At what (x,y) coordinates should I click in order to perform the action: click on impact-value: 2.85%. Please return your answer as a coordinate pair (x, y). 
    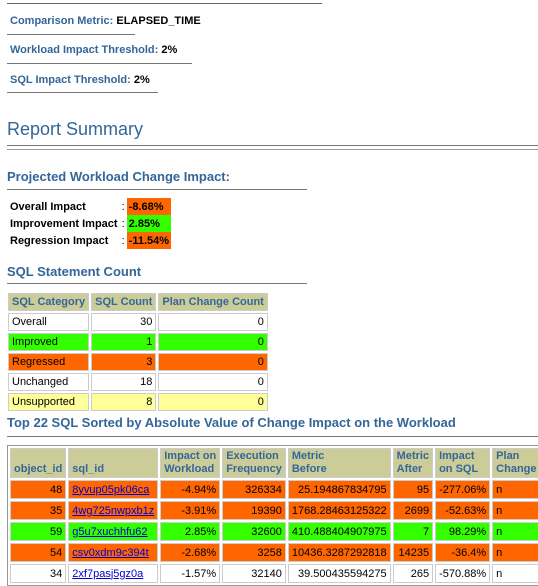
    Looking at the image, I should click on (149, 223).